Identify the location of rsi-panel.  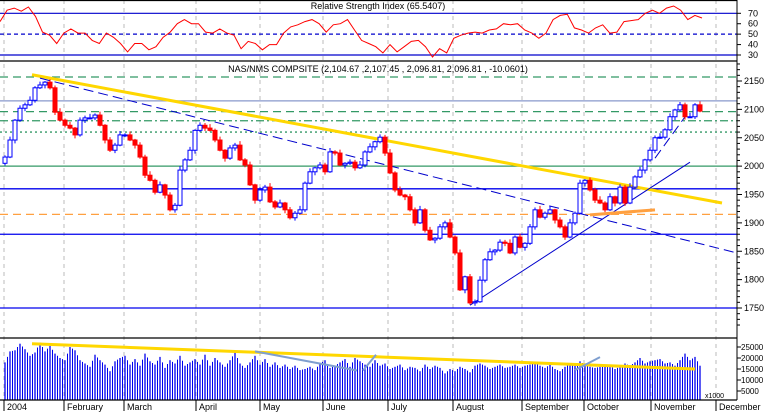
(368, 31).